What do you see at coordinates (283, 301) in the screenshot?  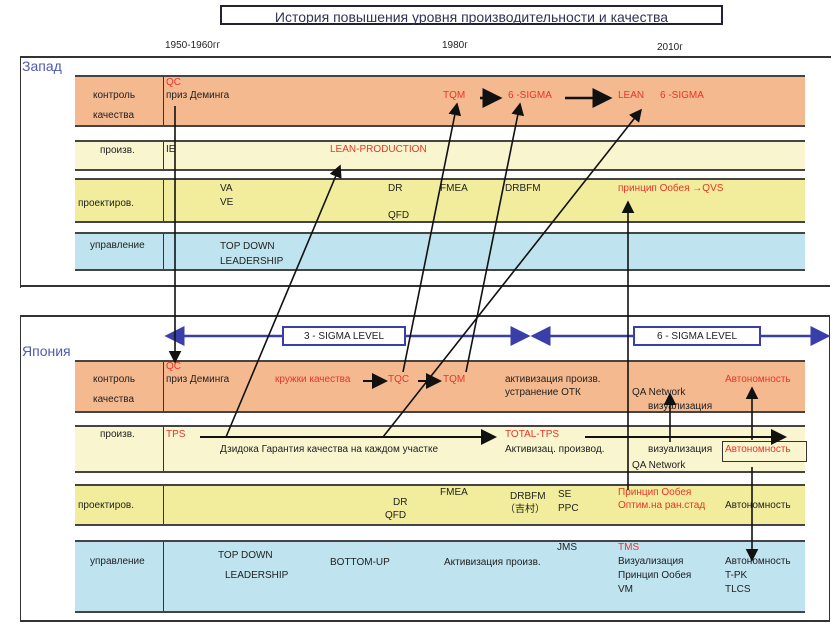 I see `arrow-jidoka-lean-production` at bounding box center [283, 301].